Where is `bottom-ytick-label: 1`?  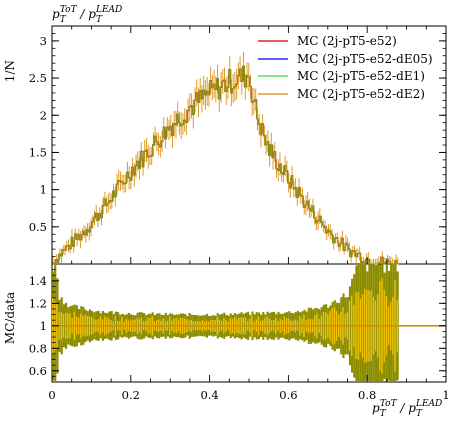
bottom-ytick-label: 1 is located at coordinates (43, 326).